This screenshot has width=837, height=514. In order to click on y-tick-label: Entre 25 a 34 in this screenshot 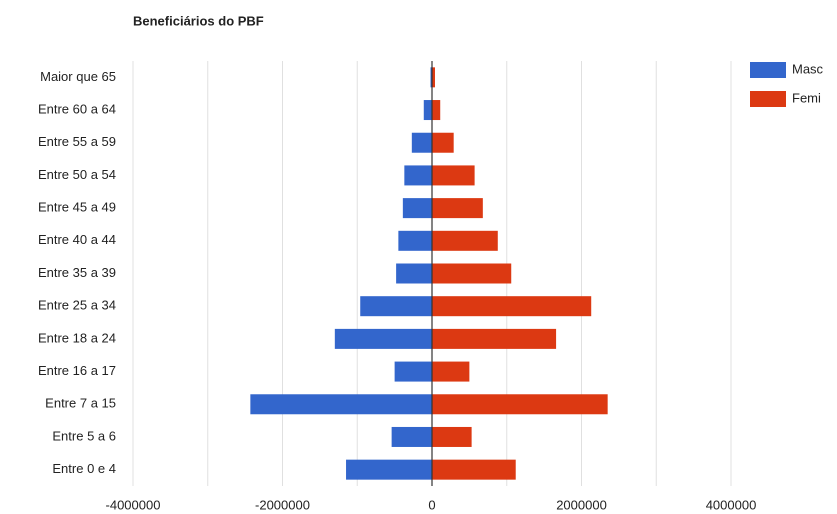, I will do `click(77, 305)`.